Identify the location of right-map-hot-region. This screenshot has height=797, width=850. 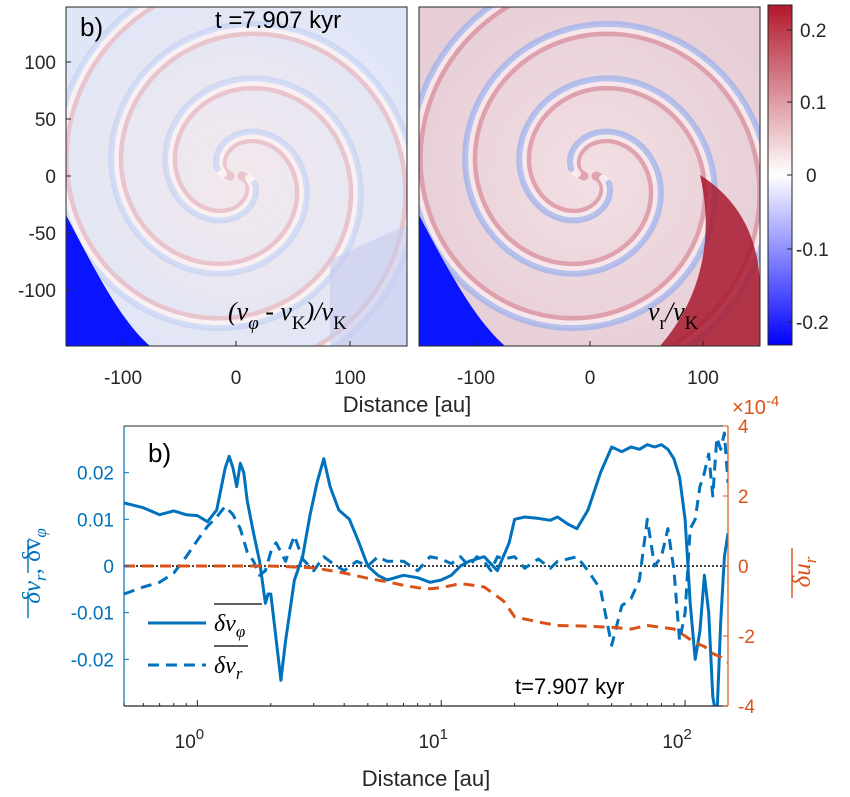
(710, 260).